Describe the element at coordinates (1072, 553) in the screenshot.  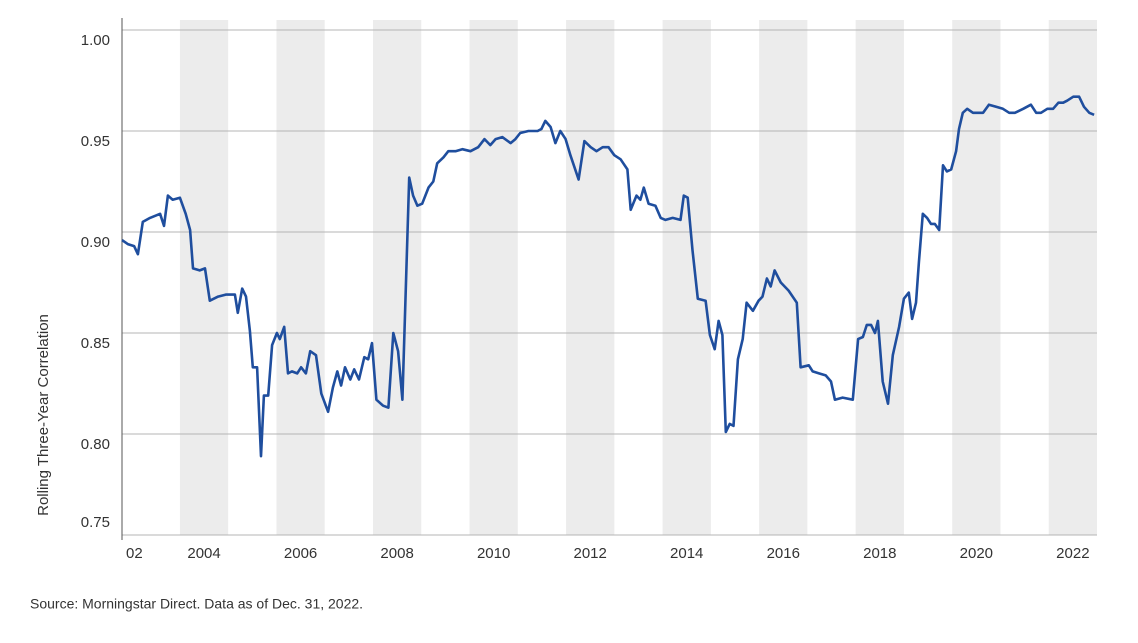
I see `x-tick-label: 2022` at that location.